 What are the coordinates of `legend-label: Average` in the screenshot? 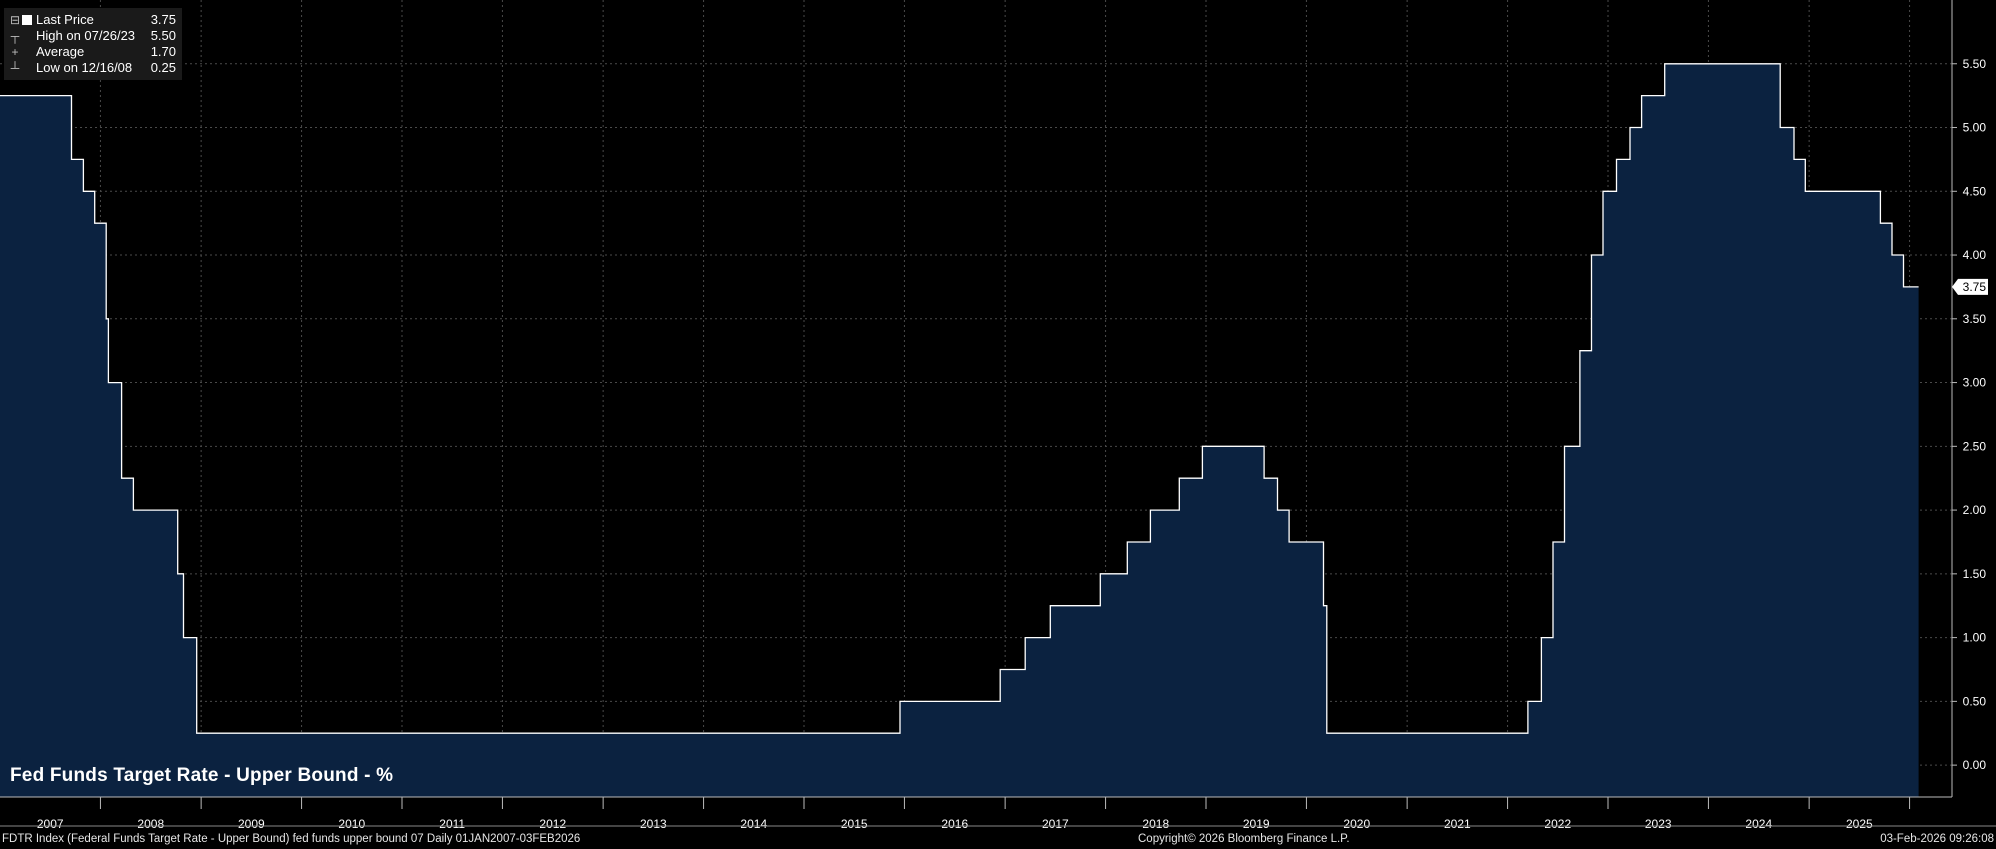 It's located at (60, 51).